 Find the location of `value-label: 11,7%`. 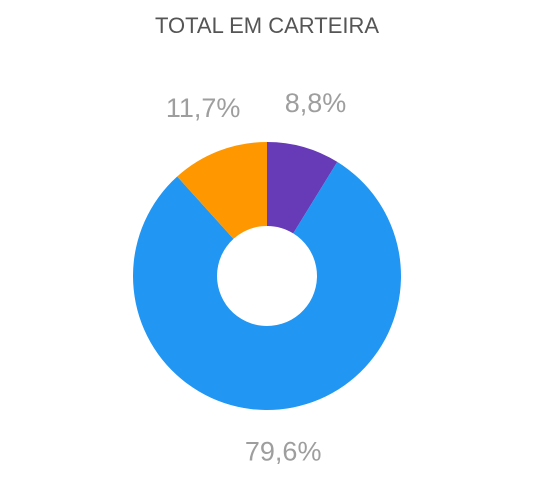

value-label: 11,7% is located at coordinates (203, 108).